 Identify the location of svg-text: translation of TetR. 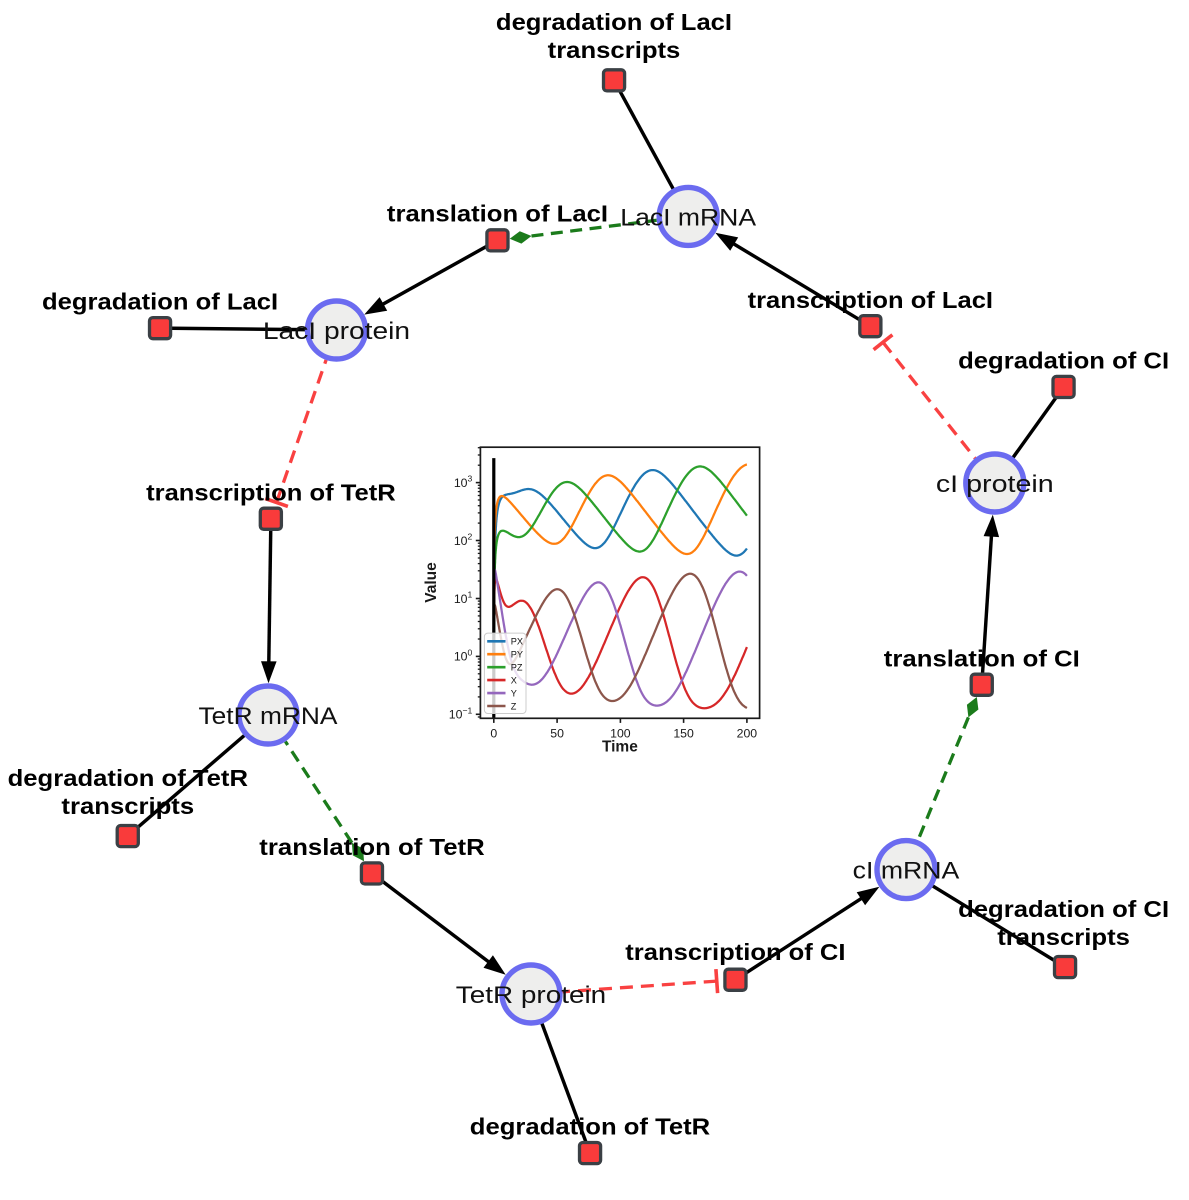
(372, 847).